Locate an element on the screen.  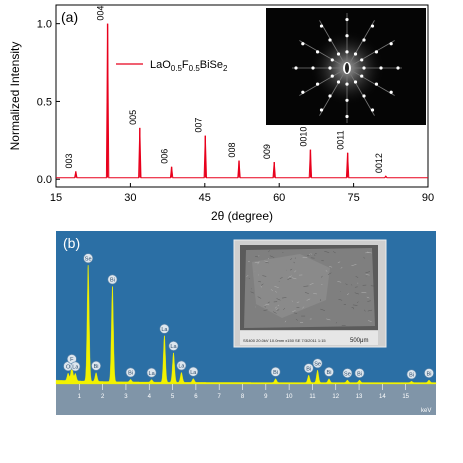
eds-x-tick-label: 1 is located at coordinates (80, 397).